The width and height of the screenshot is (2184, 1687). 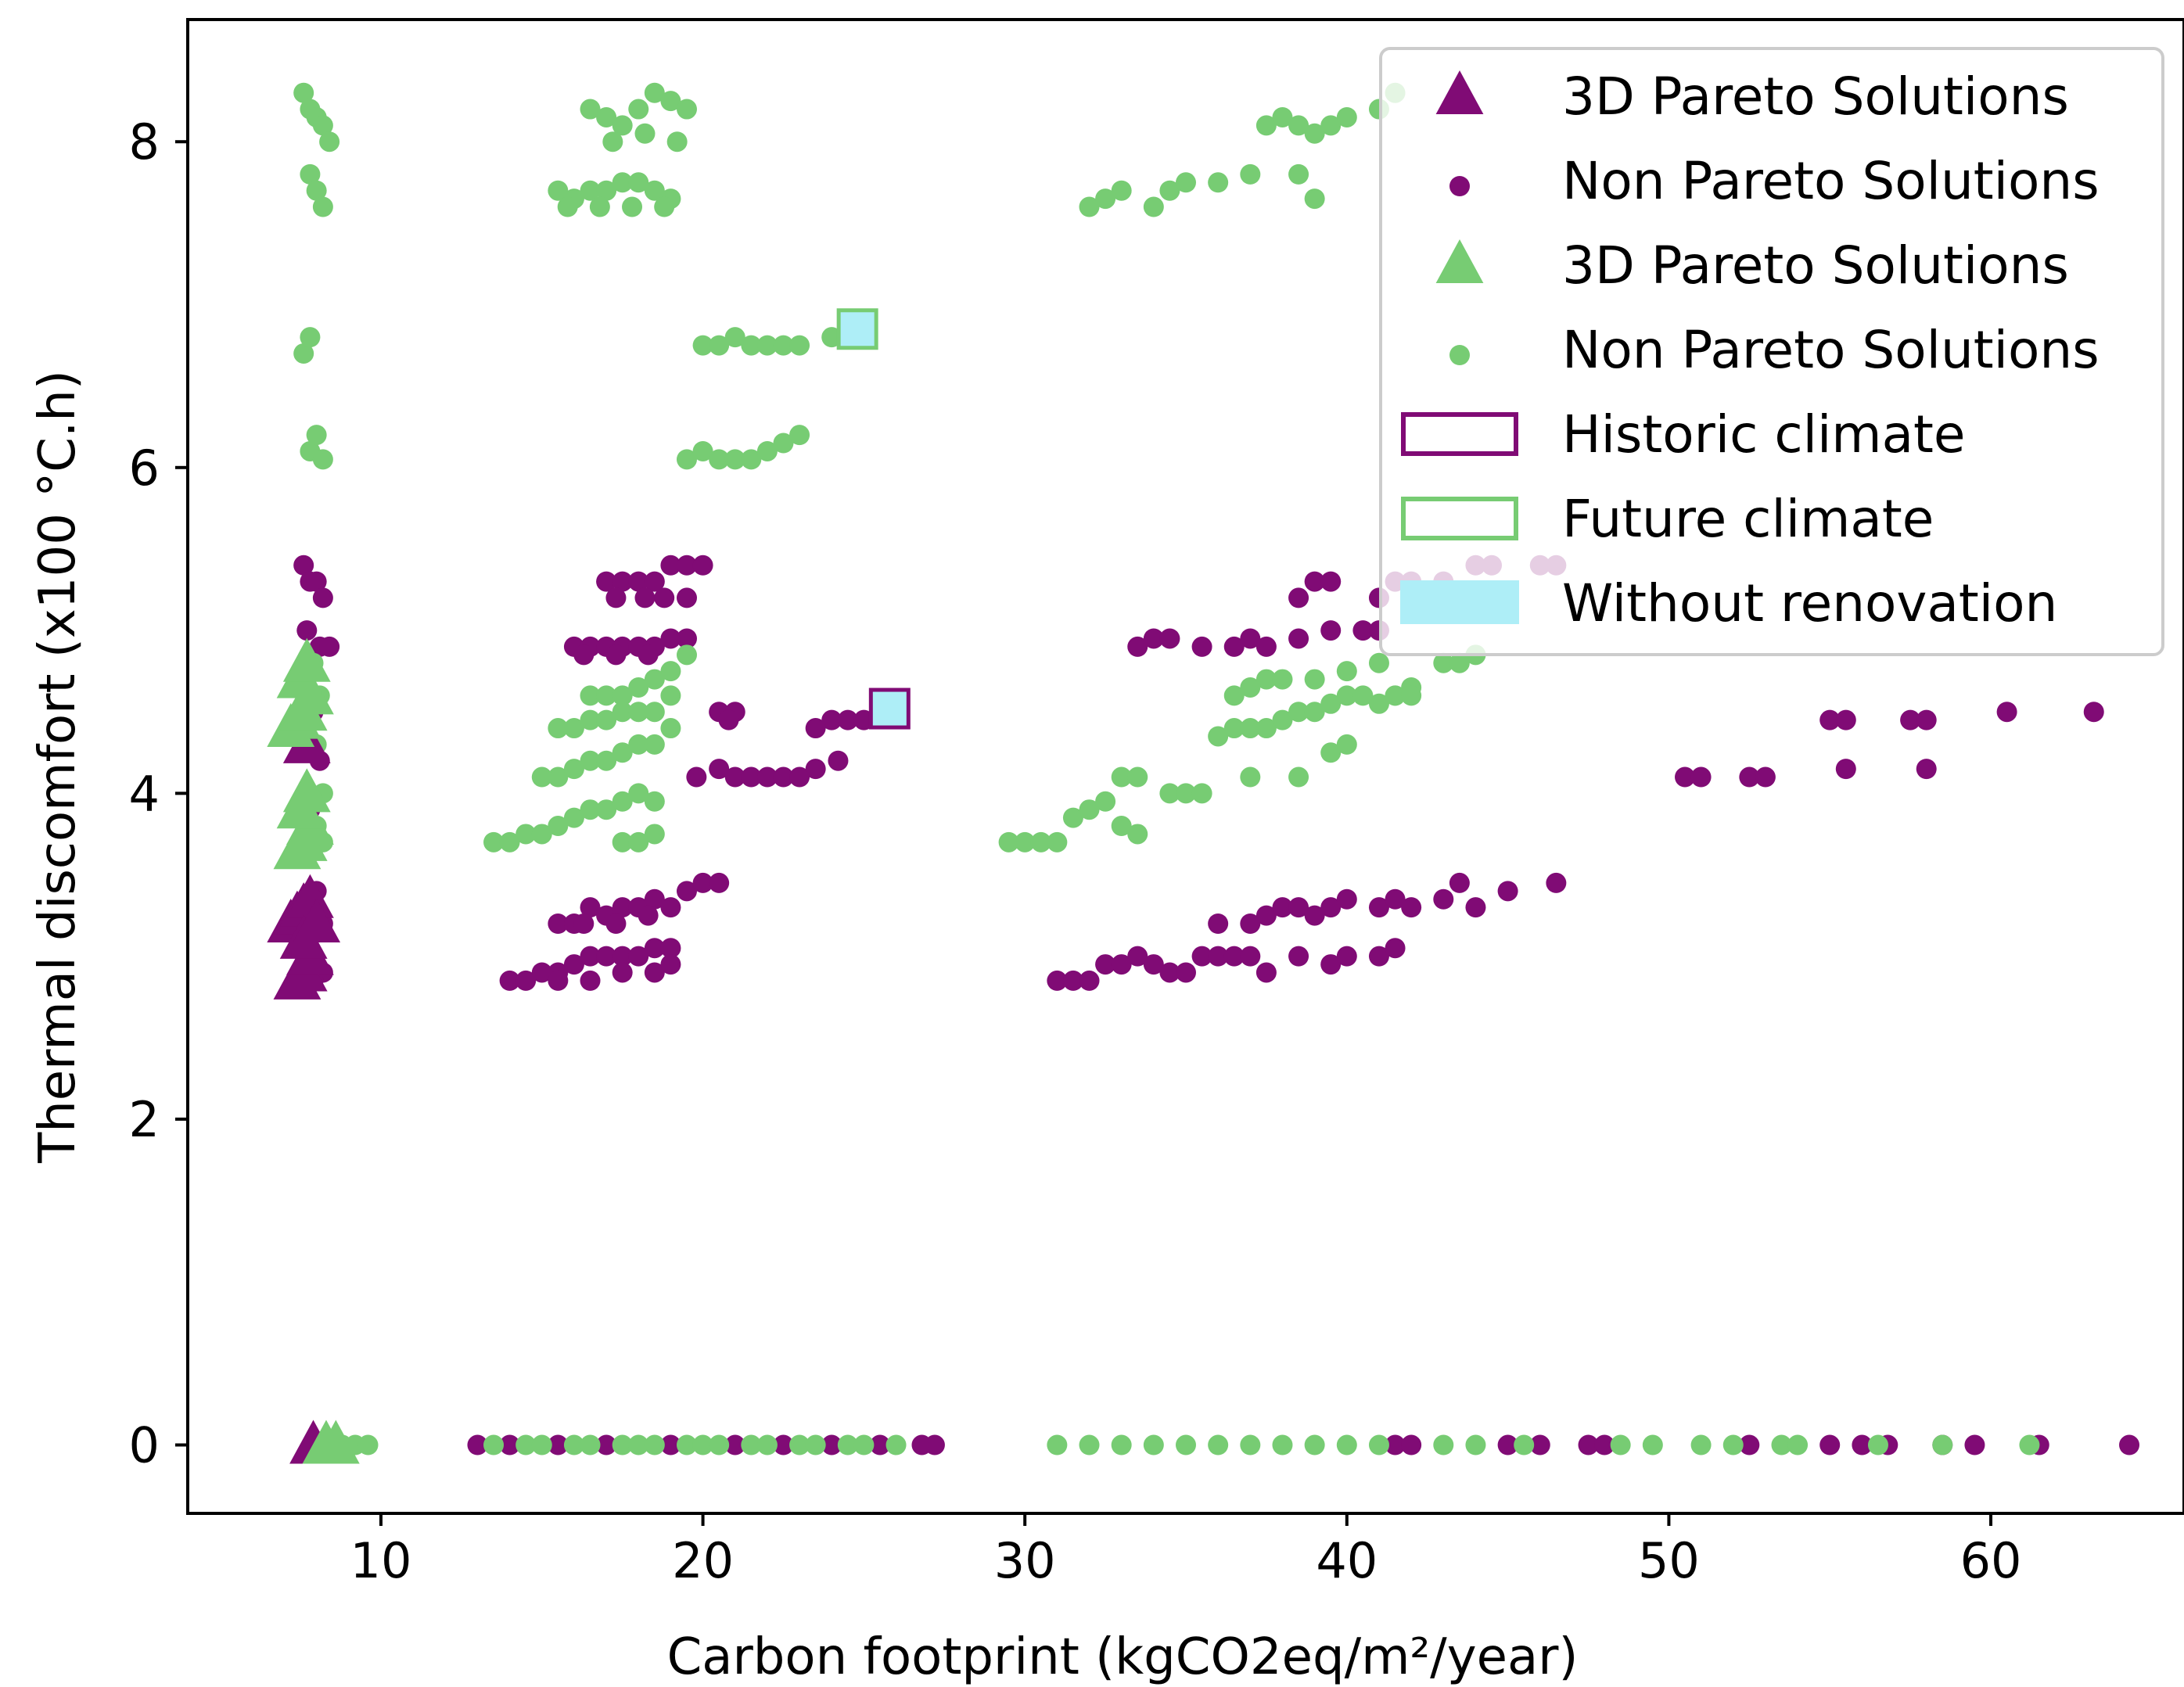 I want to click on y-axis-label: Thermal discomfort (x100 °C.h), so click(x=58, y=767).